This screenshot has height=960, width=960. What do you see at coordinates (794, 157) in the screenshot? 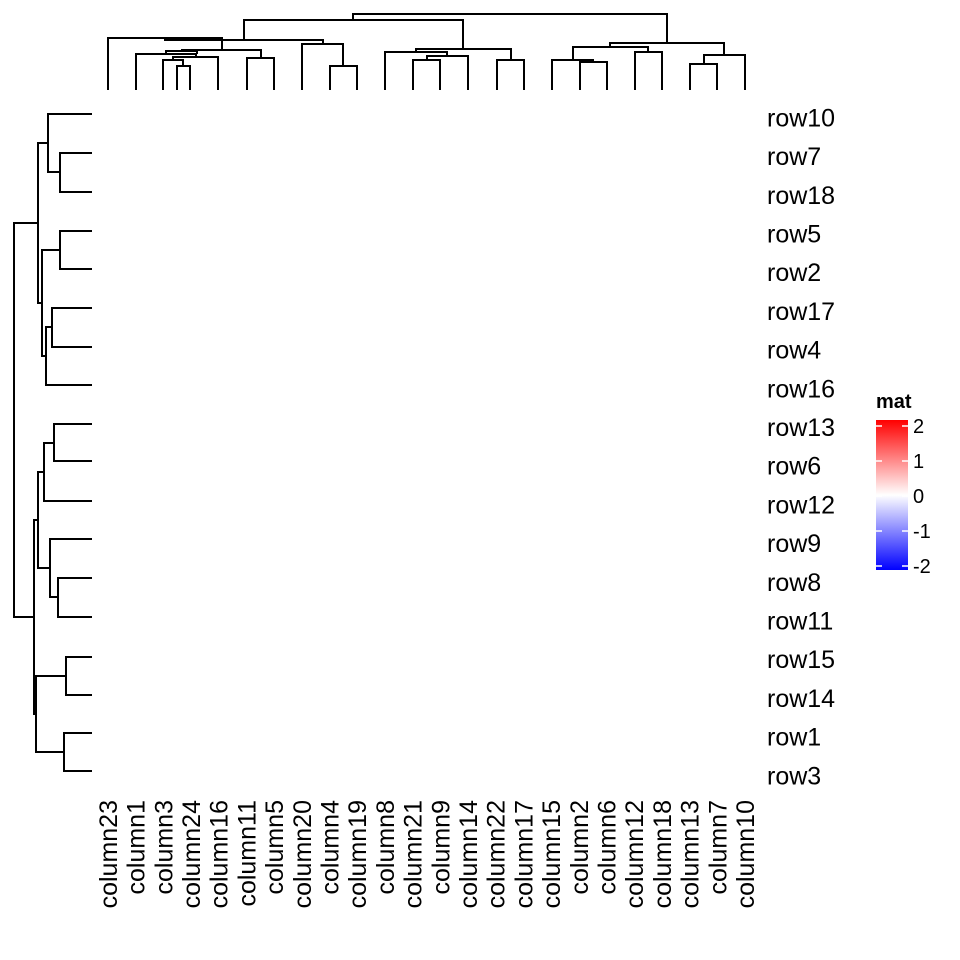
I see `row-label: row7` at bounding box center [794, 157].